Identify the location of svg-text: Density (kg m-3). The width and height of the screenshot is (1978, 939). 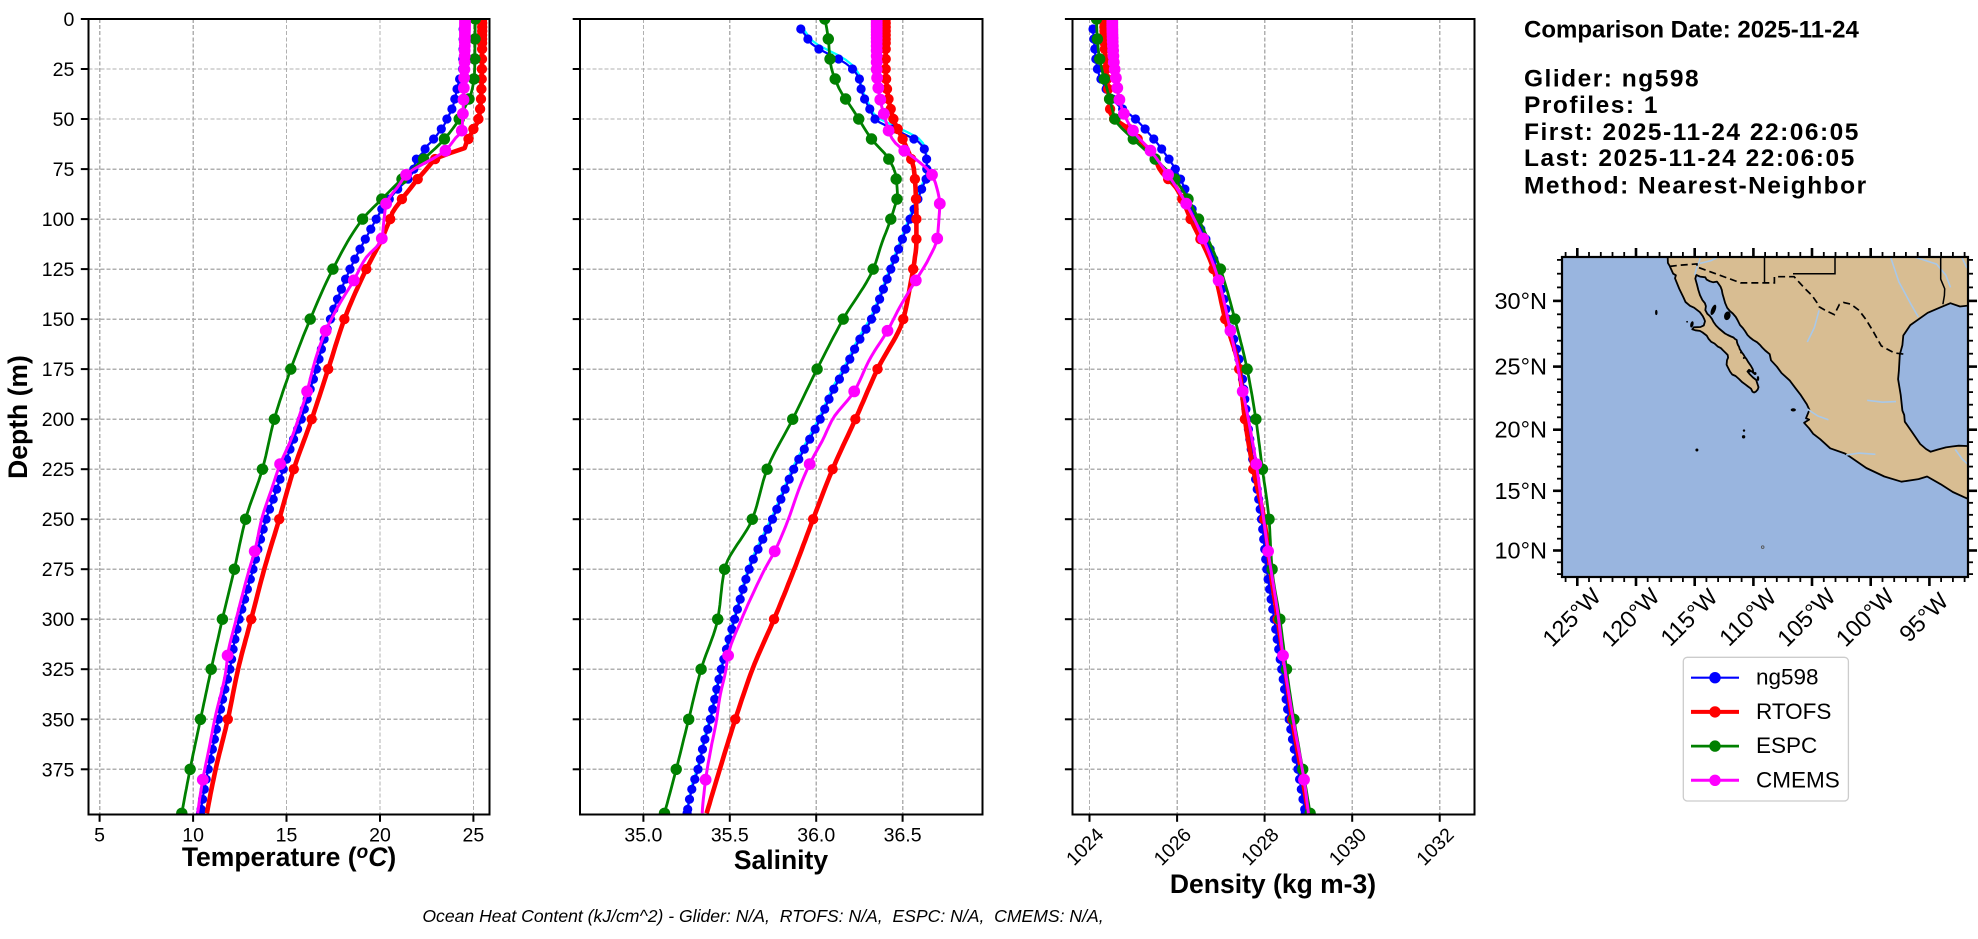
(1273, 884).